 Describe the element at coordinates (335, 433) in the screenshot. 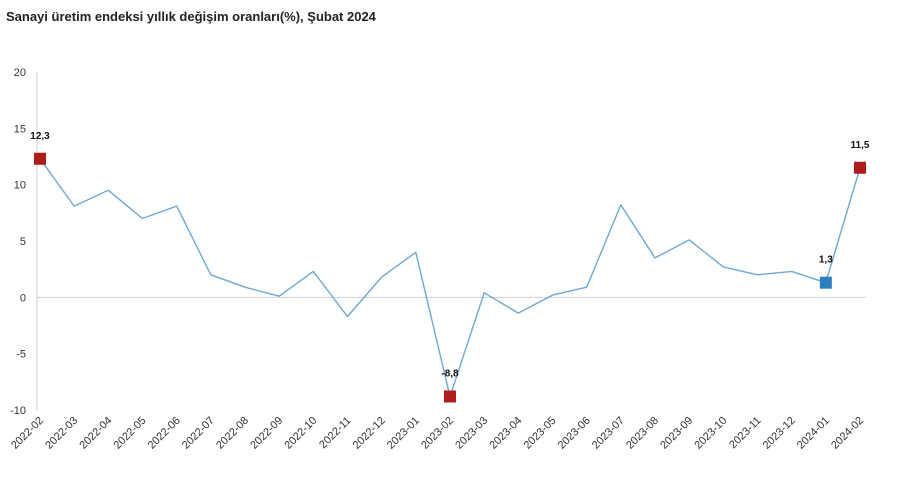

I see `x-tick-label: 2022-11` at that location.